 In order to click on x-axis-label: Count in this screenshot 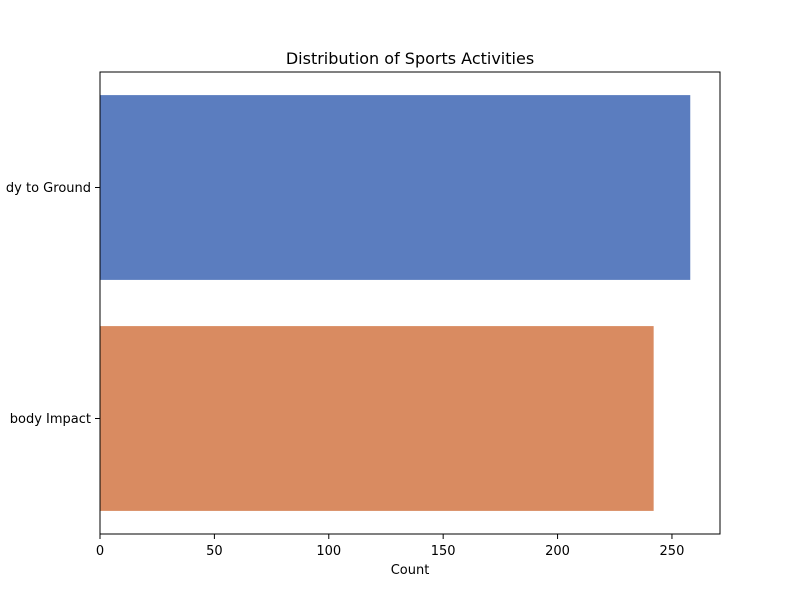, I will do `click(410, 570)`.